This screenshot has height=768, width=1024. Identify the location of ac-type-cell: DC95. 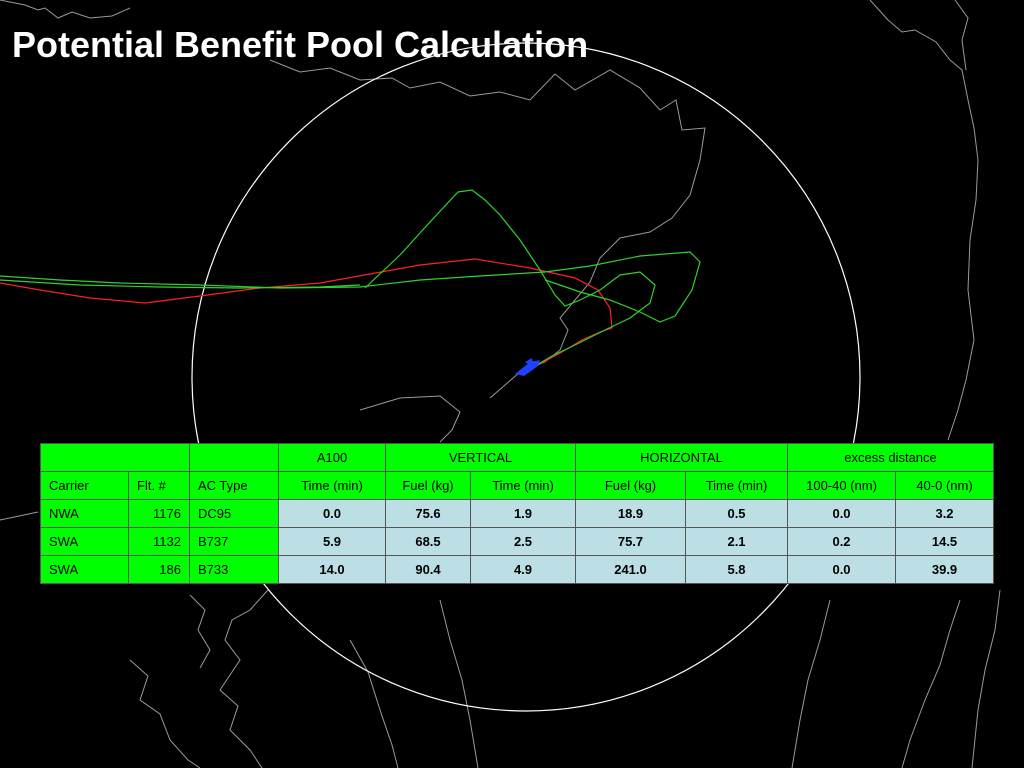
(234, 513).